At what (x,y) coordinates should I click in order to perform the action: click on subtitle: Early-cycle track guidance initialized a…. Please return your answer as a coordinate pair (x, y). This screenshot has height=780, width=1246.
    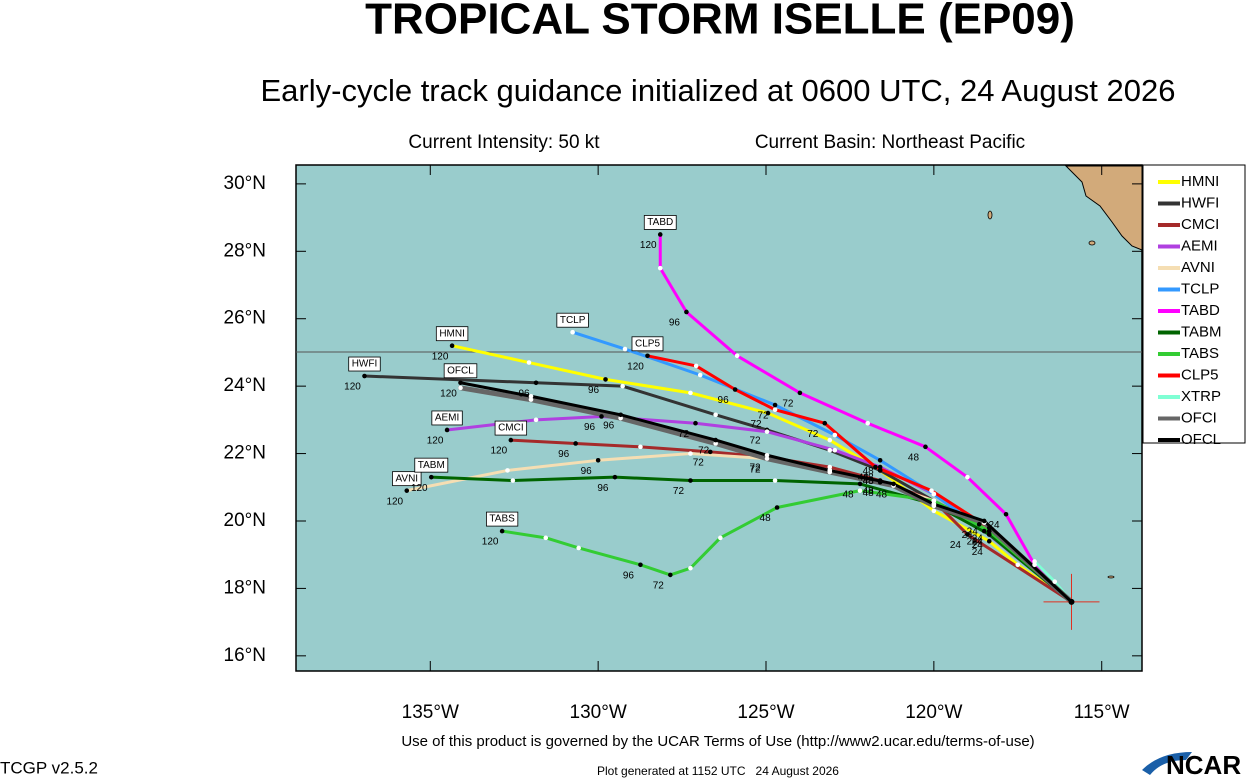
    Looking at the image, I should click on (718, 90).